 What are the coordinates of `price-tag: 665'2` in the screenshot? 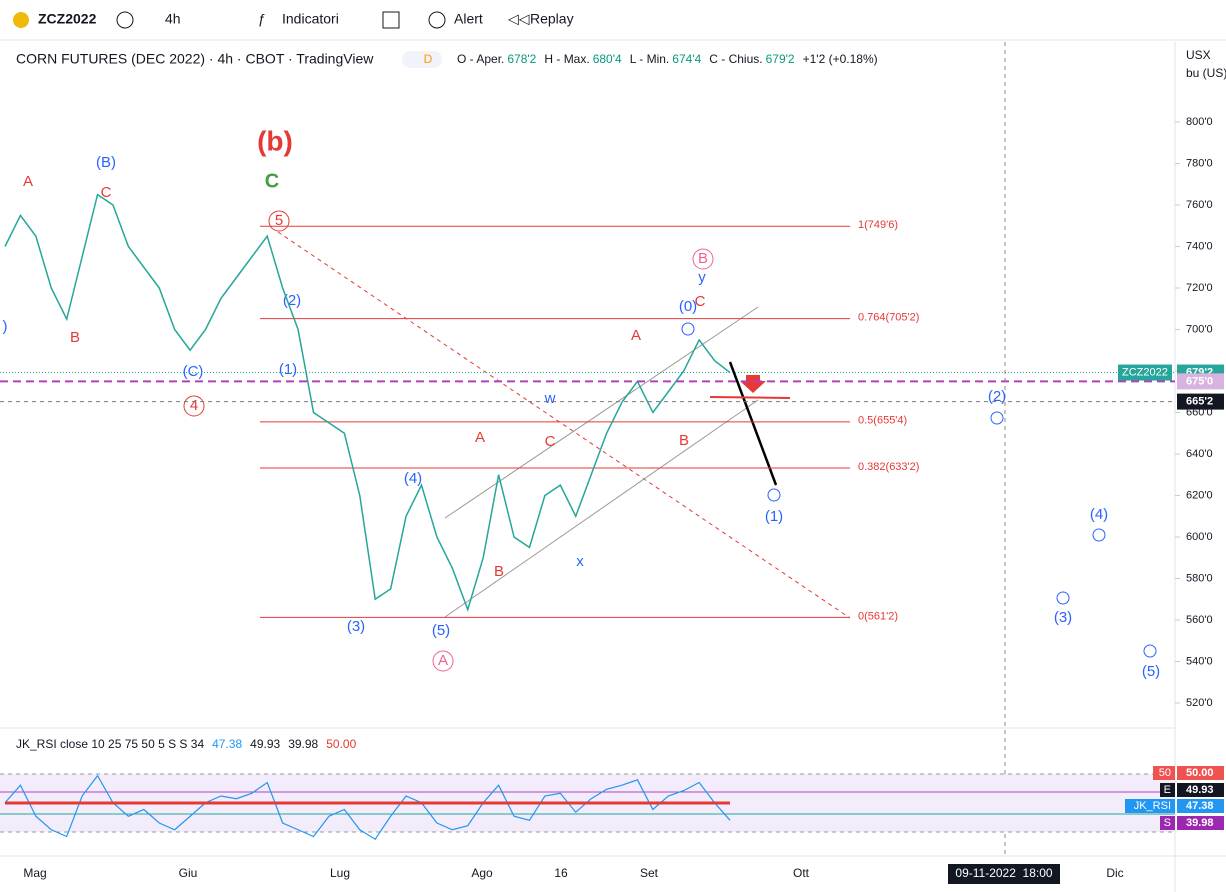 It's located at (1199, 402).